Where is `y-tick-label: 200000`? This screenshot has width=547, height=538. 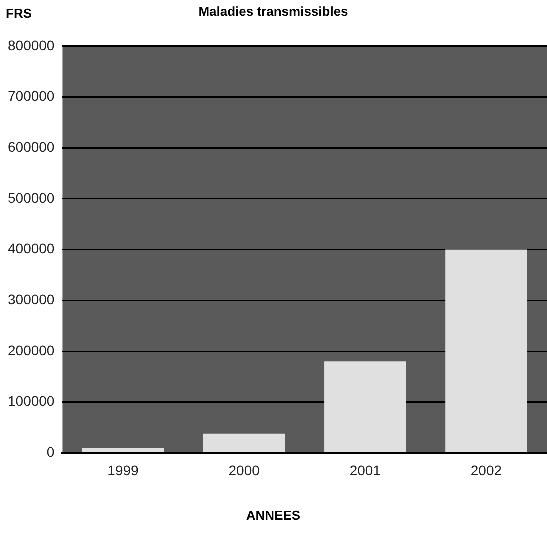 y-tick-label: 200000 is located at coordinates (31, 350).